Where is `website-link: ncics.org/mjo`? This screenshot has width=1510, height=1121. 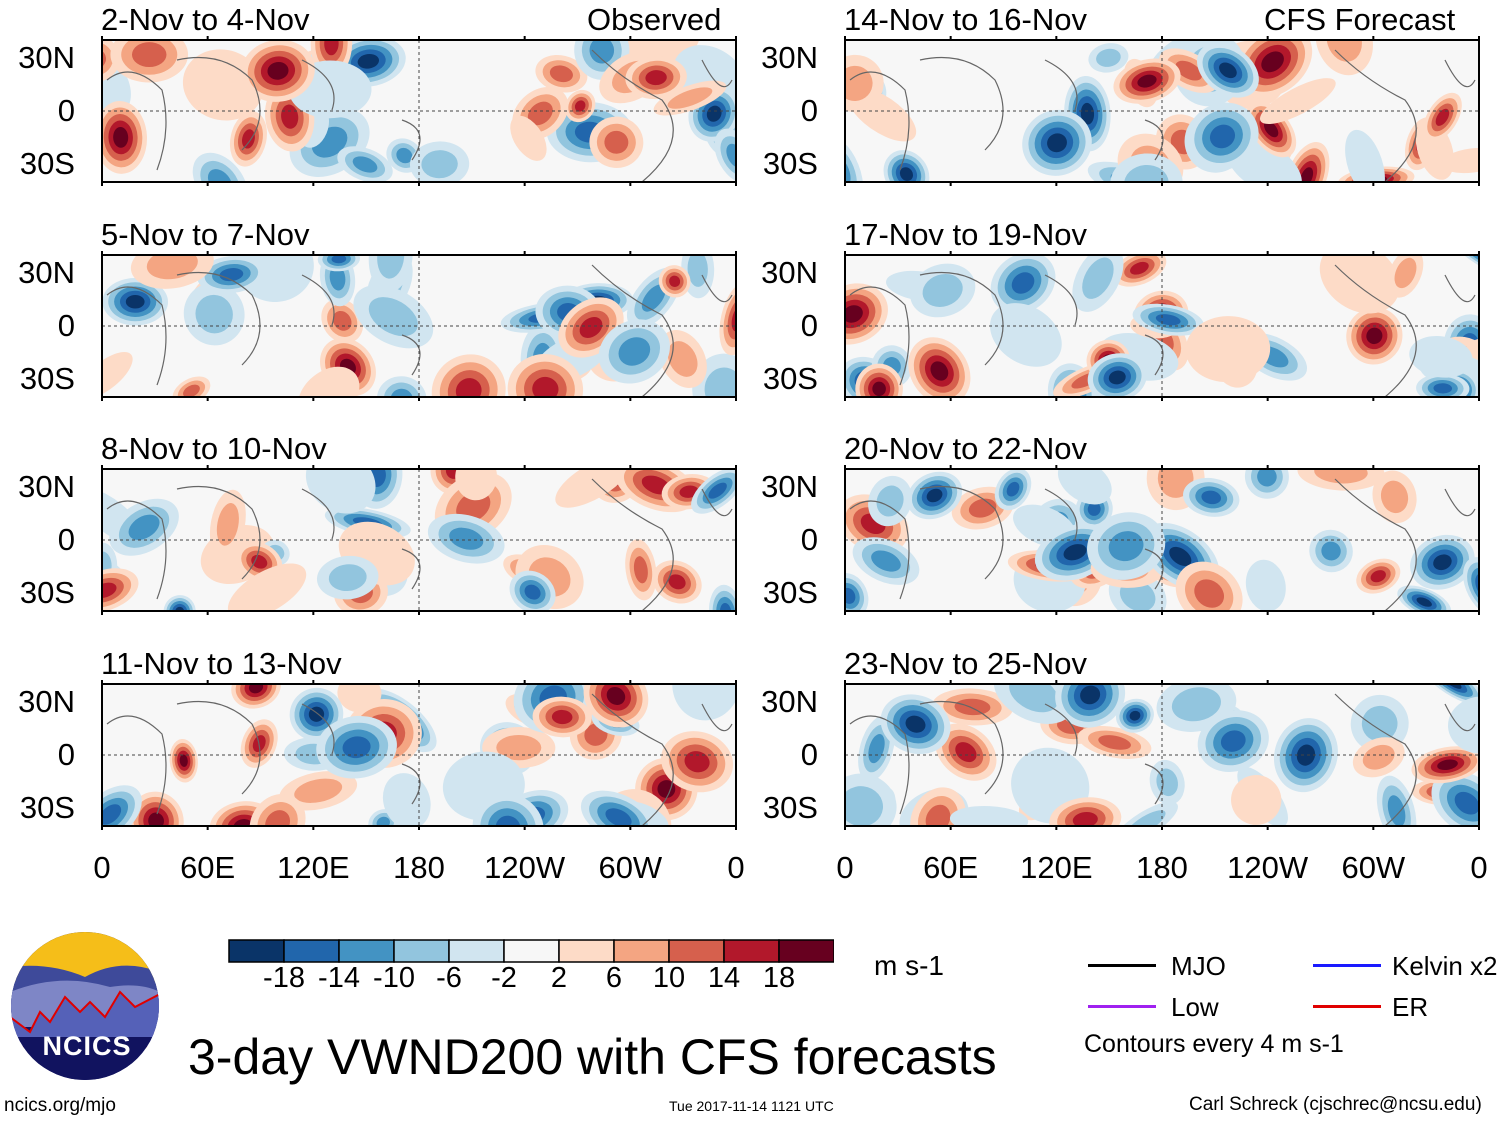 website-link: ncics.org/mjo is located at coordinates (60, 1105).